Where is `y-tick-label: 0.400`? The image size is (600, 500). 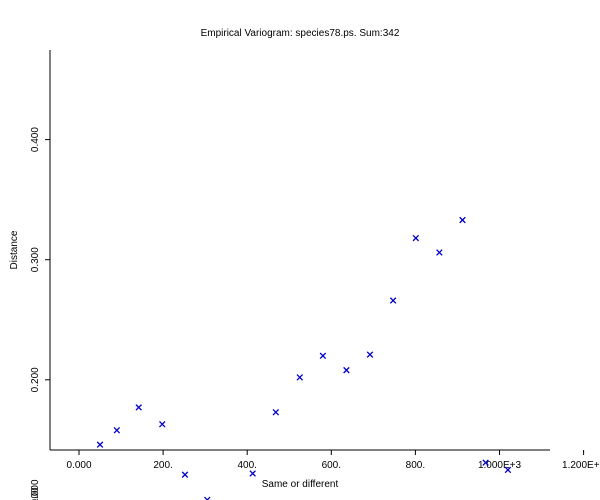
y-tick-label: 0.400 is located at coordinates (35, 139).